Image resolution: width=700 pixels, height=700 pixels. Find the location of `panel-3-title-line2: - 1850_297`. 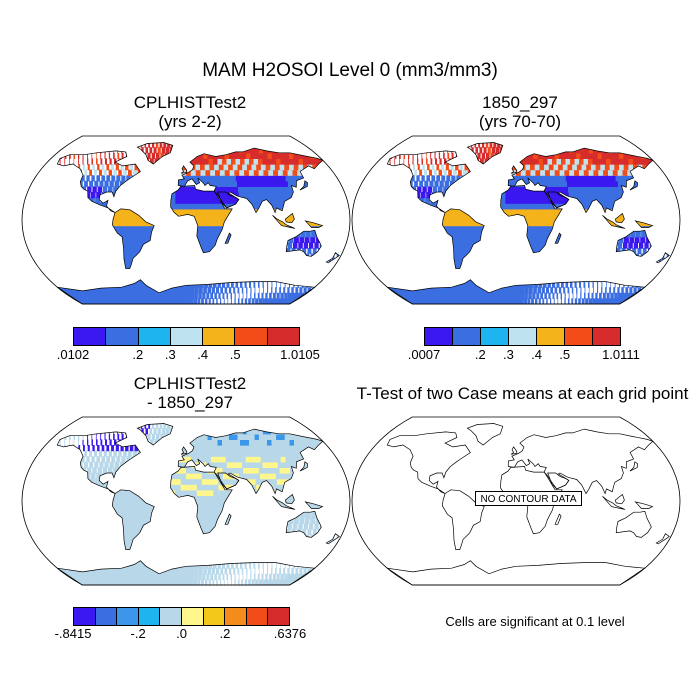

panel-3-title-line2: - 1850_297 is located at coordinates (190, 402).